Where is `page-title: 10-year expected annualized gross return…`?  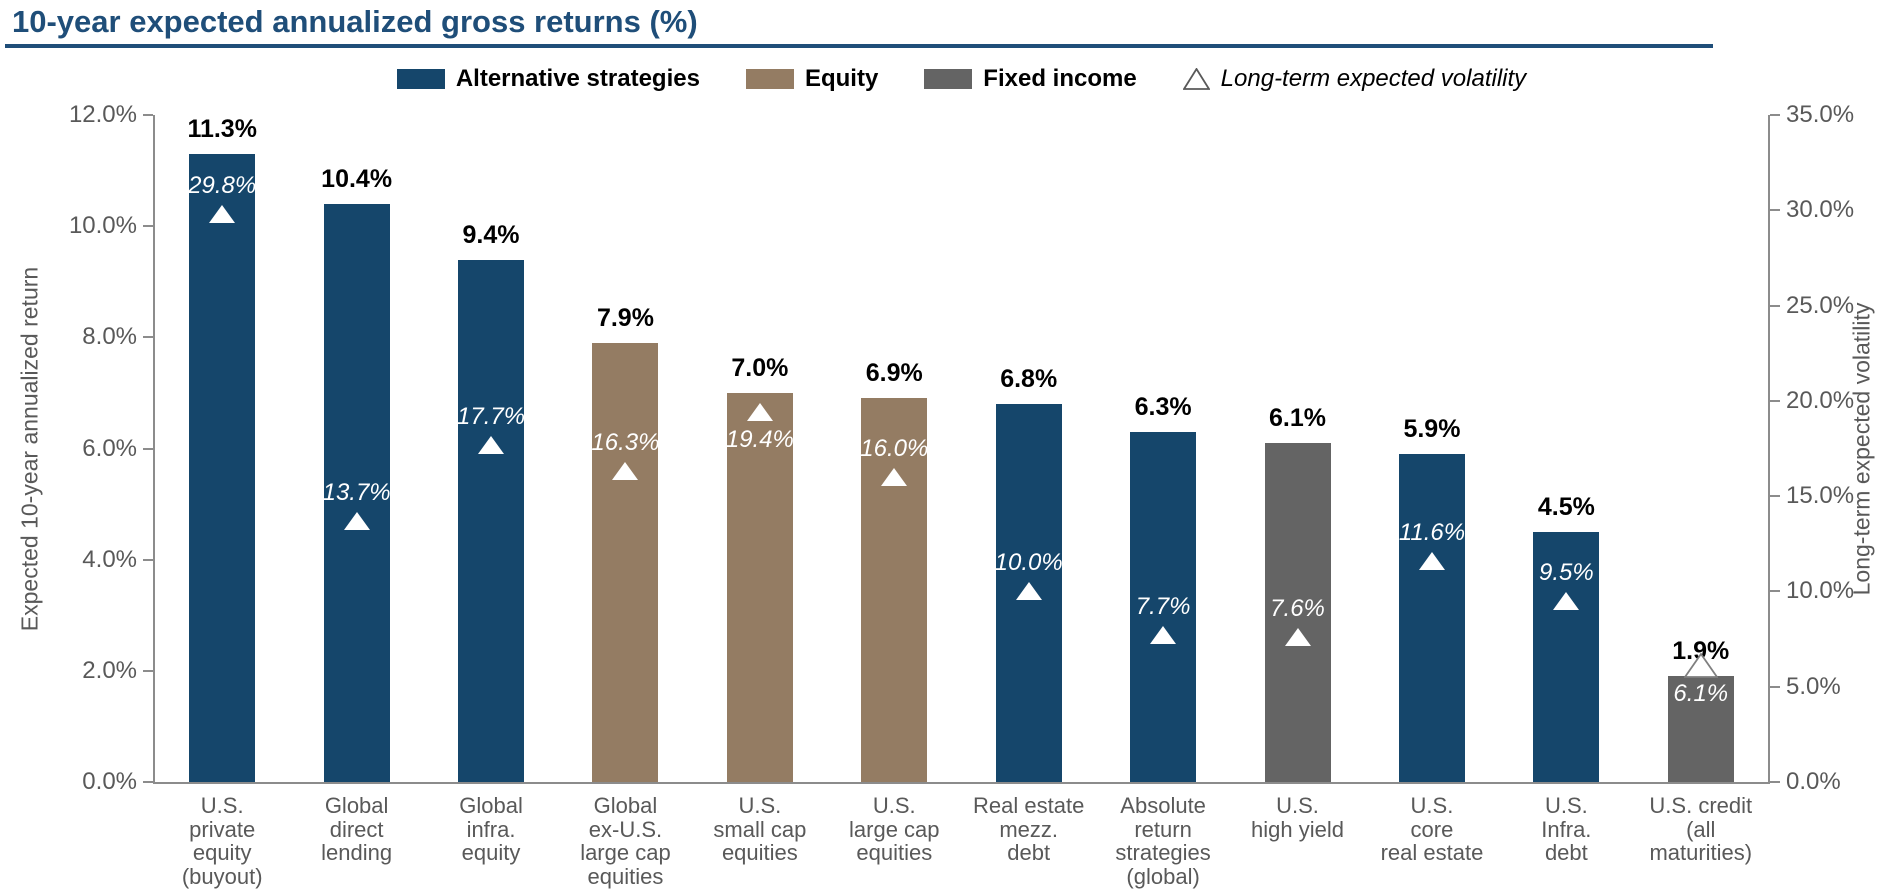 page-title: 10-year expected annualized gross return… is located at coordinates (355, 21).